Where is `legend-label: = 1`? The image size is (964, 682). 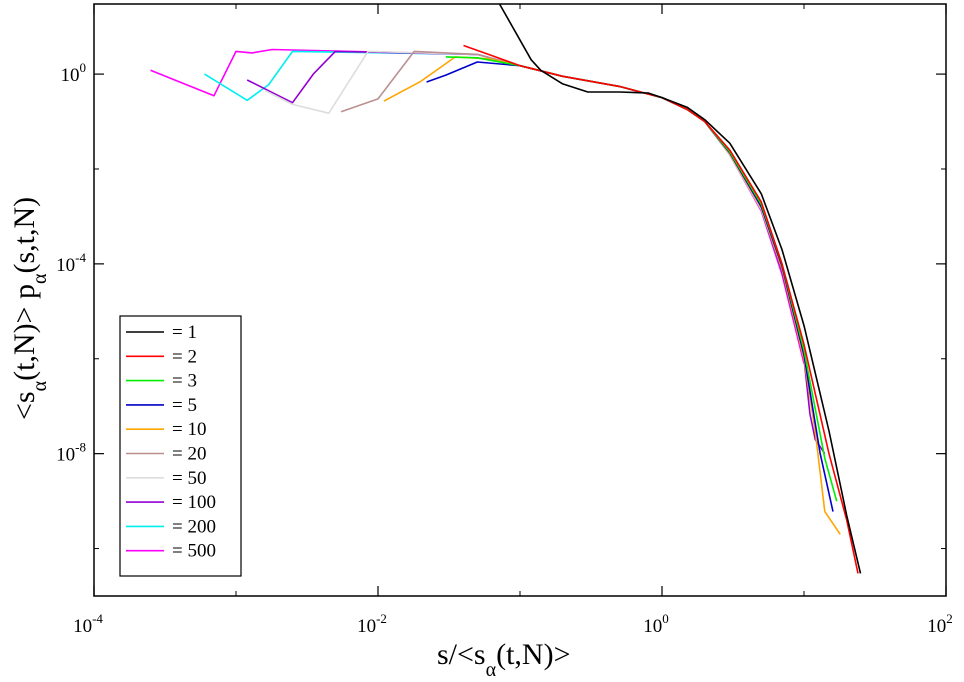 legend-label: = 1 is located at coordinates (184, 332).